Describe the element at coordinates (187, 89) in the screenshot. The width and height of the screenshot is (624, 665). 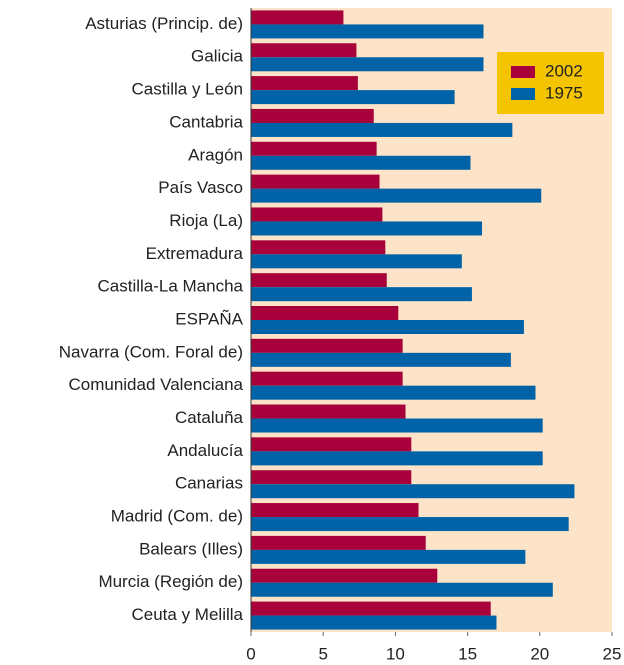
I see `y-tick-label: Castilla y León` at that location.